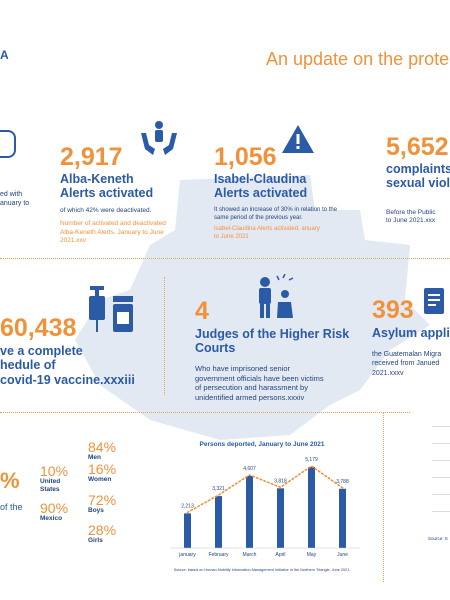 This screenshot has width=450, height=600. Describe the element at coordinates (358, 59) in the screenshot. I see `page-title: An update on the protec` at that location.